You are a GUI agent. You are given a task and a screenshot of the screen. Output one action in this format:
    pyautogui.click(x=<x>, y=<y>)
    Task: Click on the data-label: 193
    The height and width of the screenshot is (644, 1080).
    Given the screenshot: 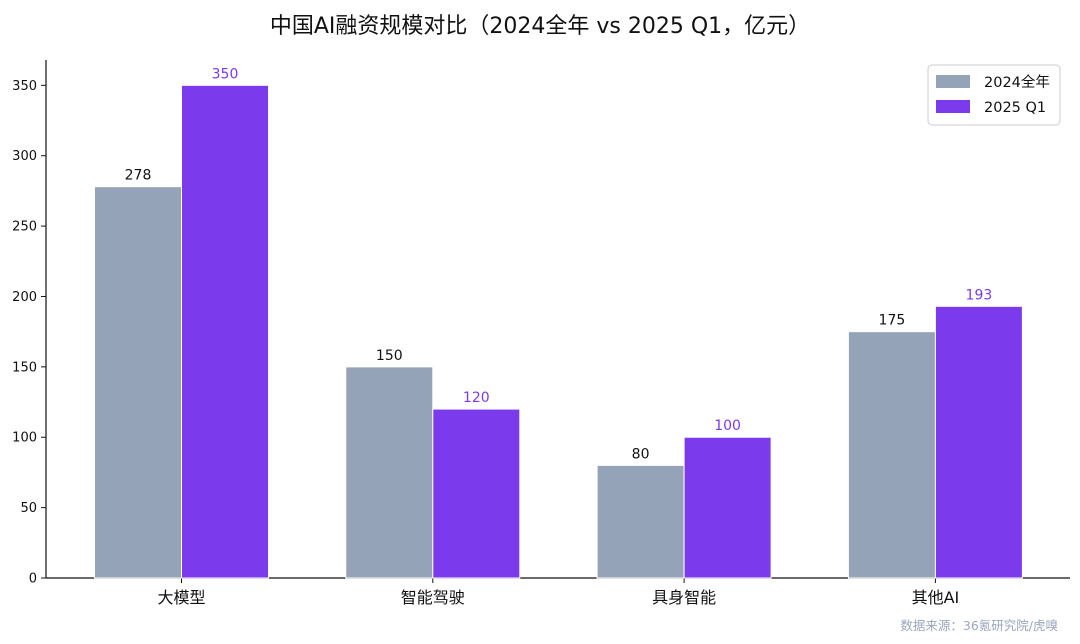 What is the action you would take?
    pyautogui.click(x=979, y=295)
    